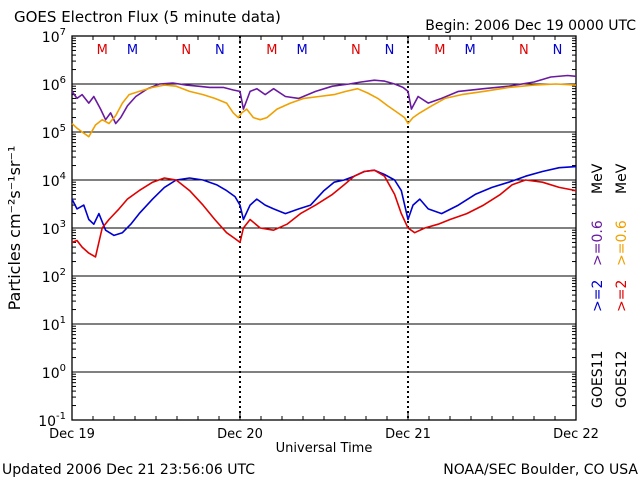 The image size is (640, 480). I want to click on y-axis-label: Particles cm⁻²s⁻¹sr⁻¹, so click(14, 228).